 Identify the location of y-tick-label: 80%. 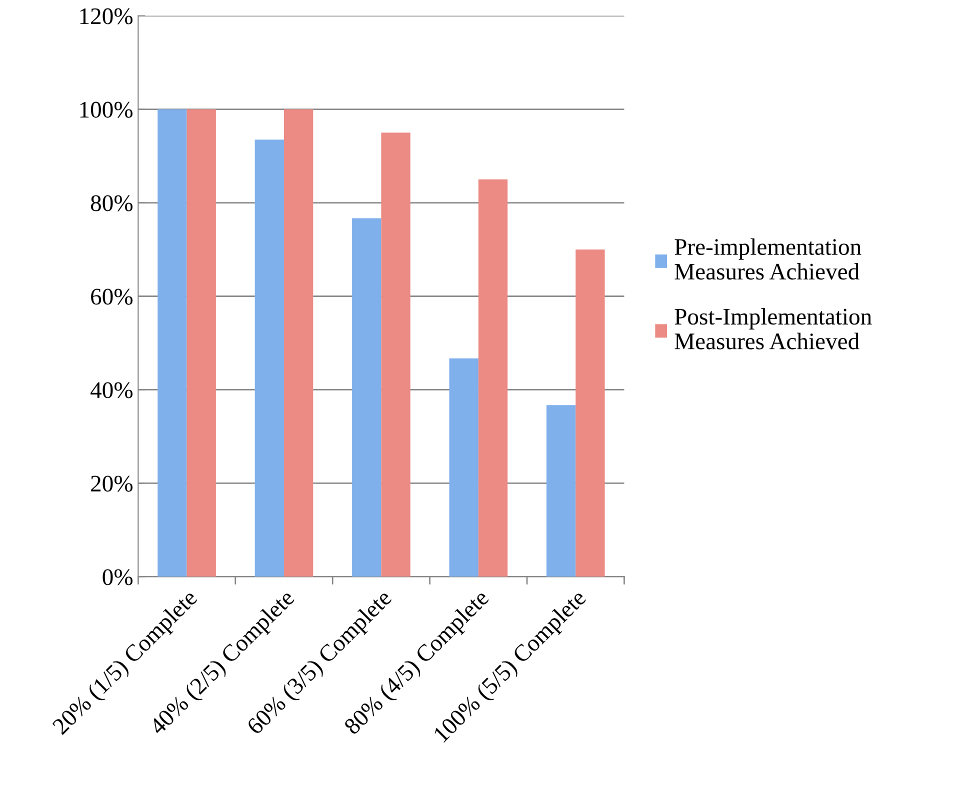
(111, 203).